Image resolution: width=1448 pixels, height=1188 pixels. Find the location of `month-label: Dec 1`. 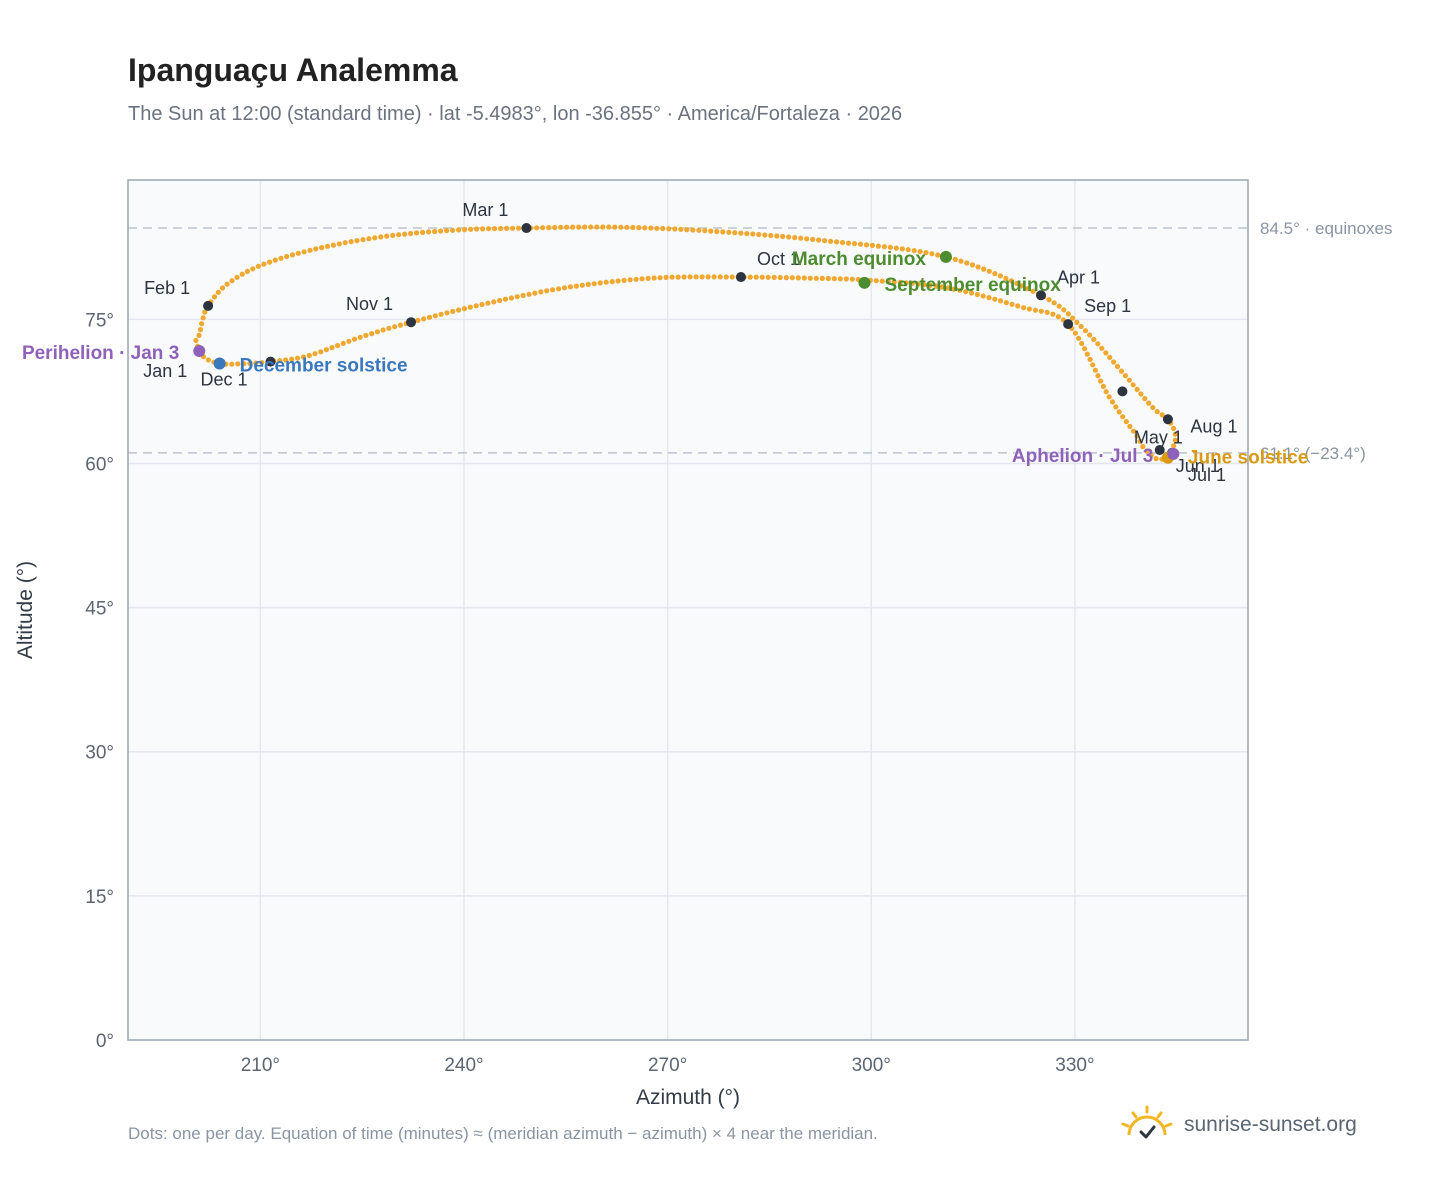

month-label: Dec 1 is located at coordinates (224, 380).